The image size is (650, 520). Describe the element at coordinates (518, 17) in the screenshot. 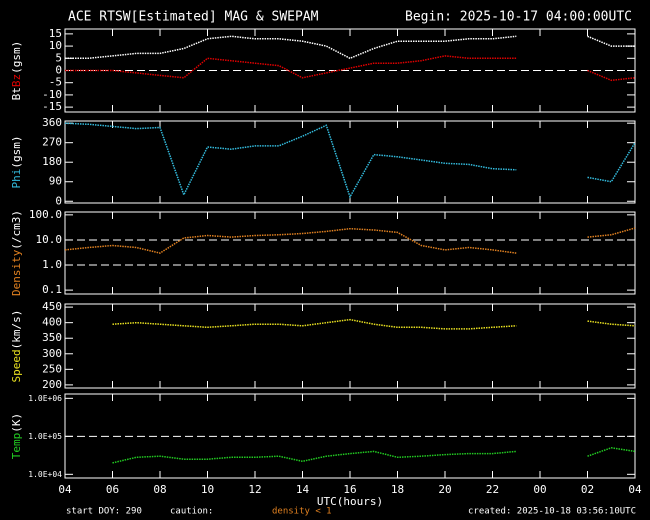

I see `begin-time: Begin: 2025-10-17 04:00:00UTC` at that location.